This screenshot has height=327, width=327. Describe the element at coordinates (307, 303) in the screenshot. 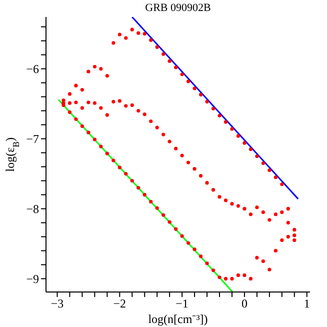

I see `x-tick-label: 1` at that location.